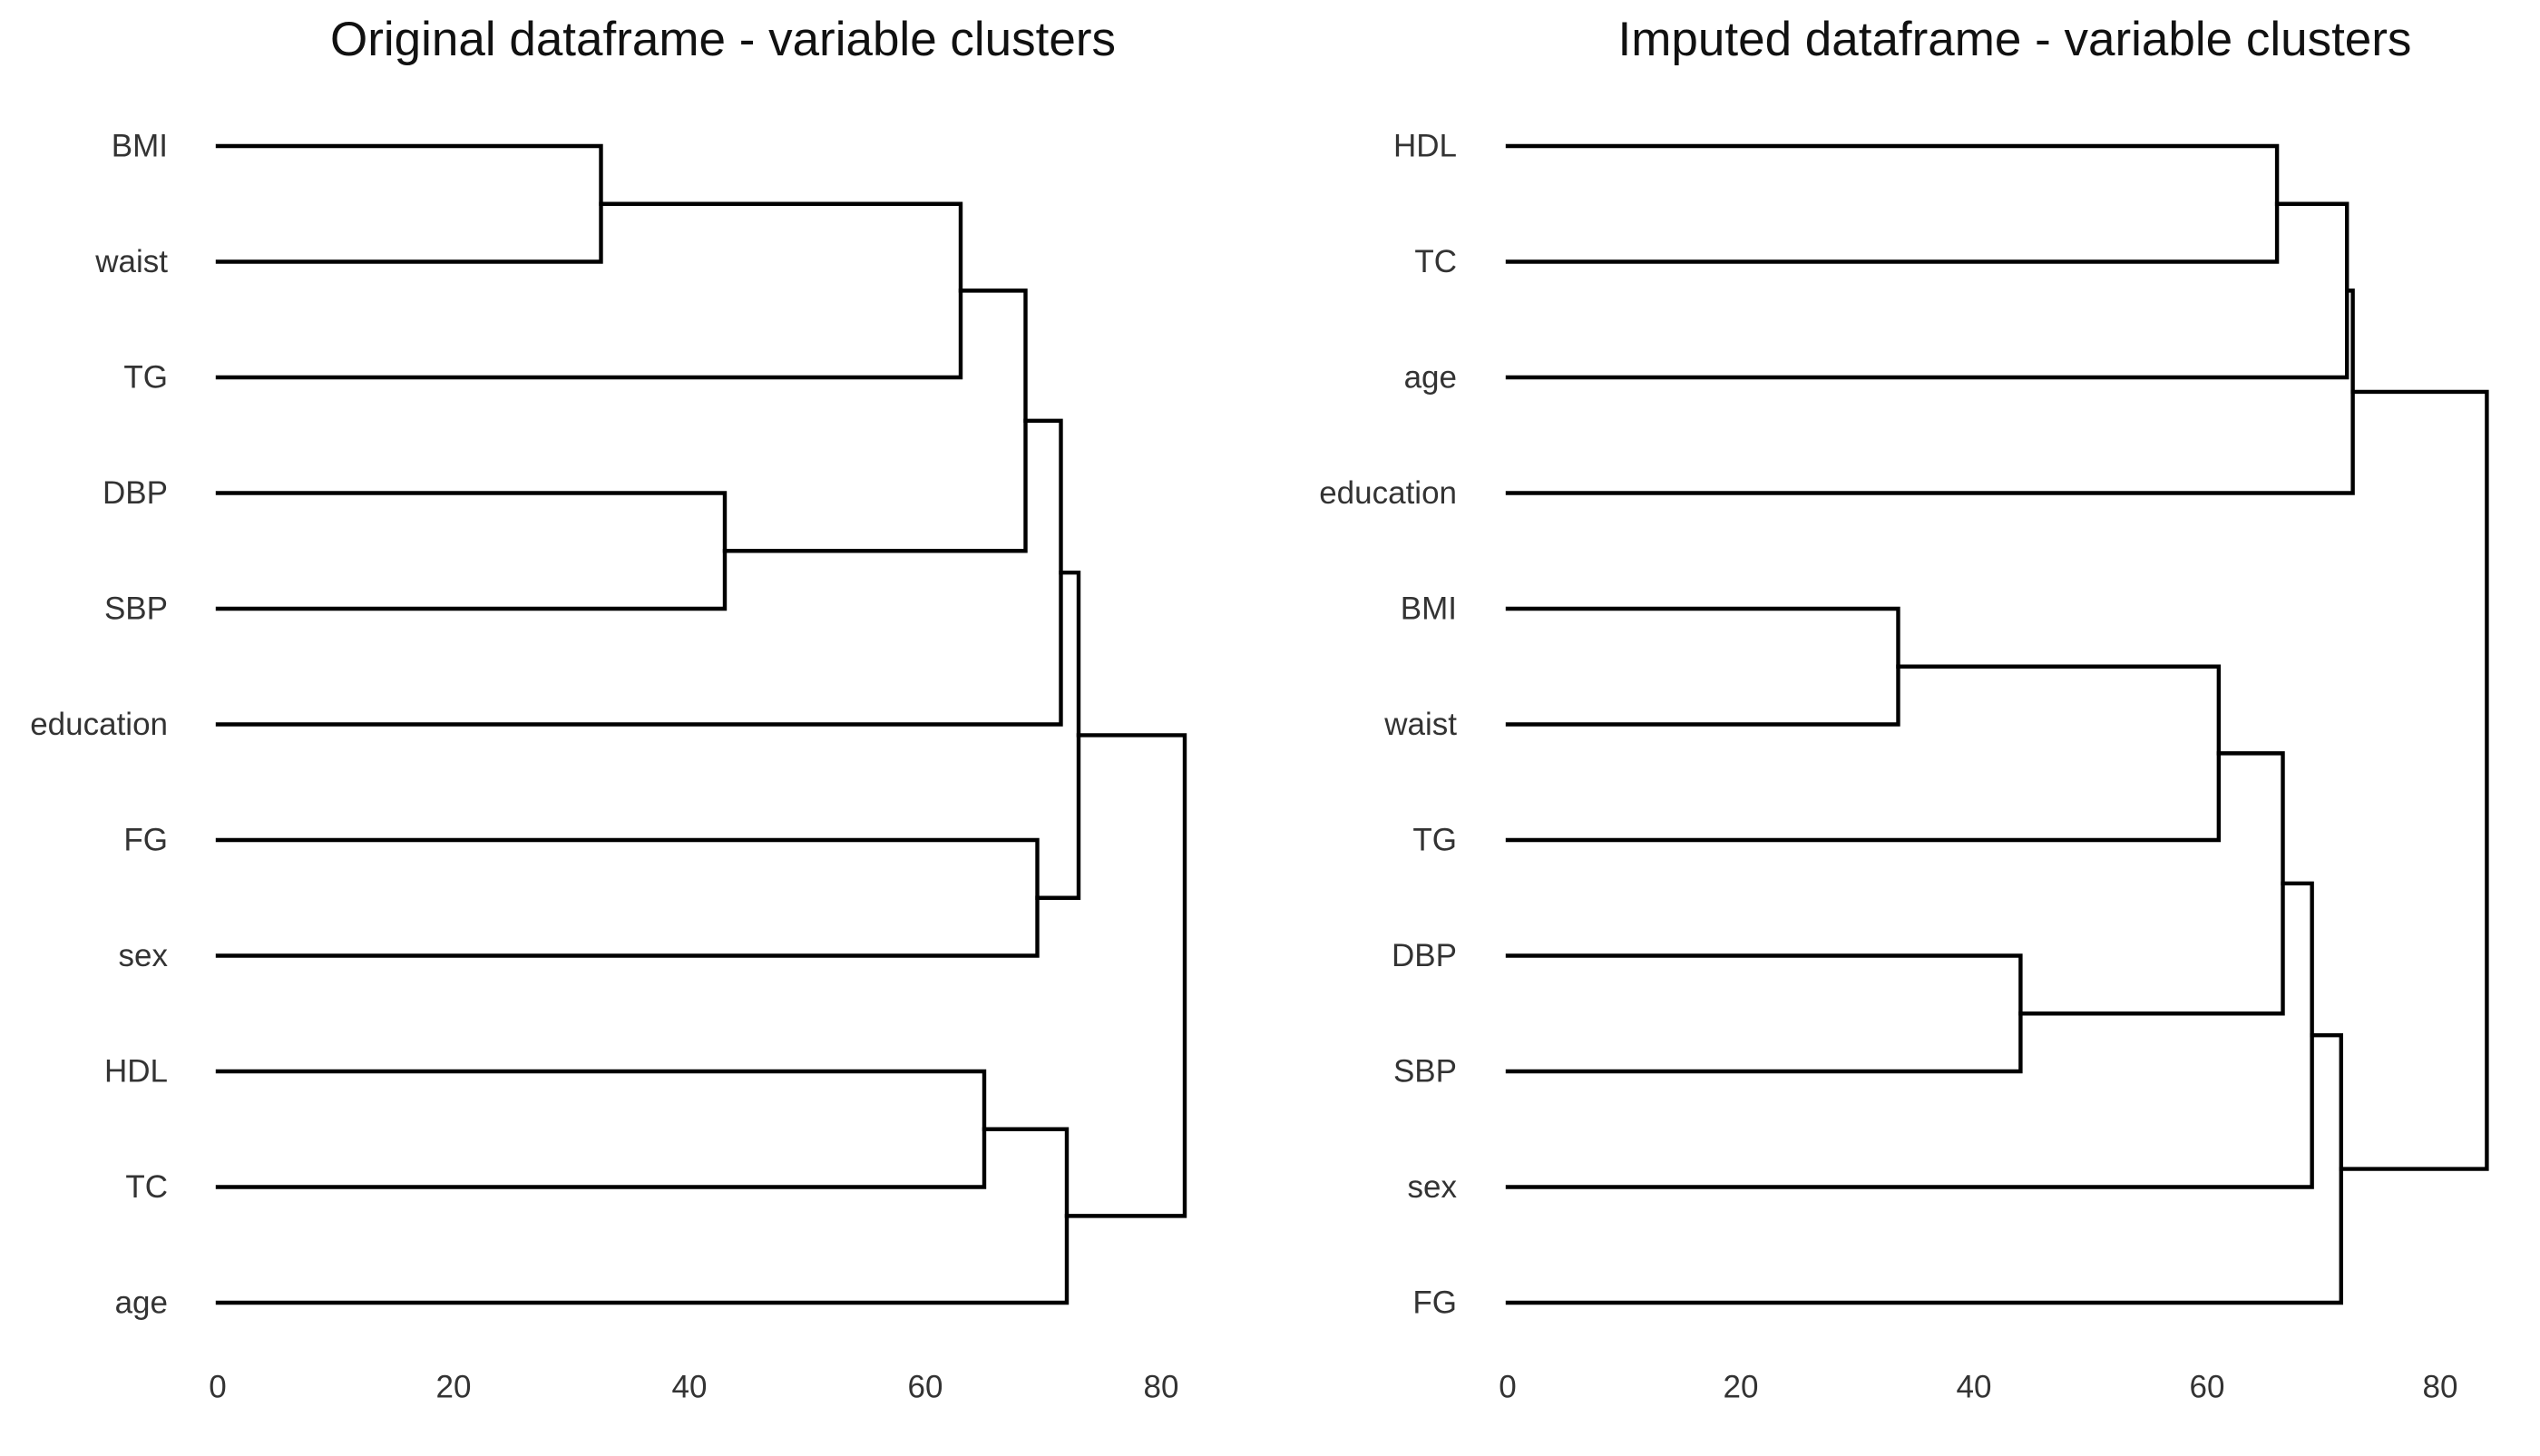 Image resolution: width=2540 pixels, height=1456 pixels. I want to click on chart-title: Imputed dataframe - variable clusters, so click(2015, 40).